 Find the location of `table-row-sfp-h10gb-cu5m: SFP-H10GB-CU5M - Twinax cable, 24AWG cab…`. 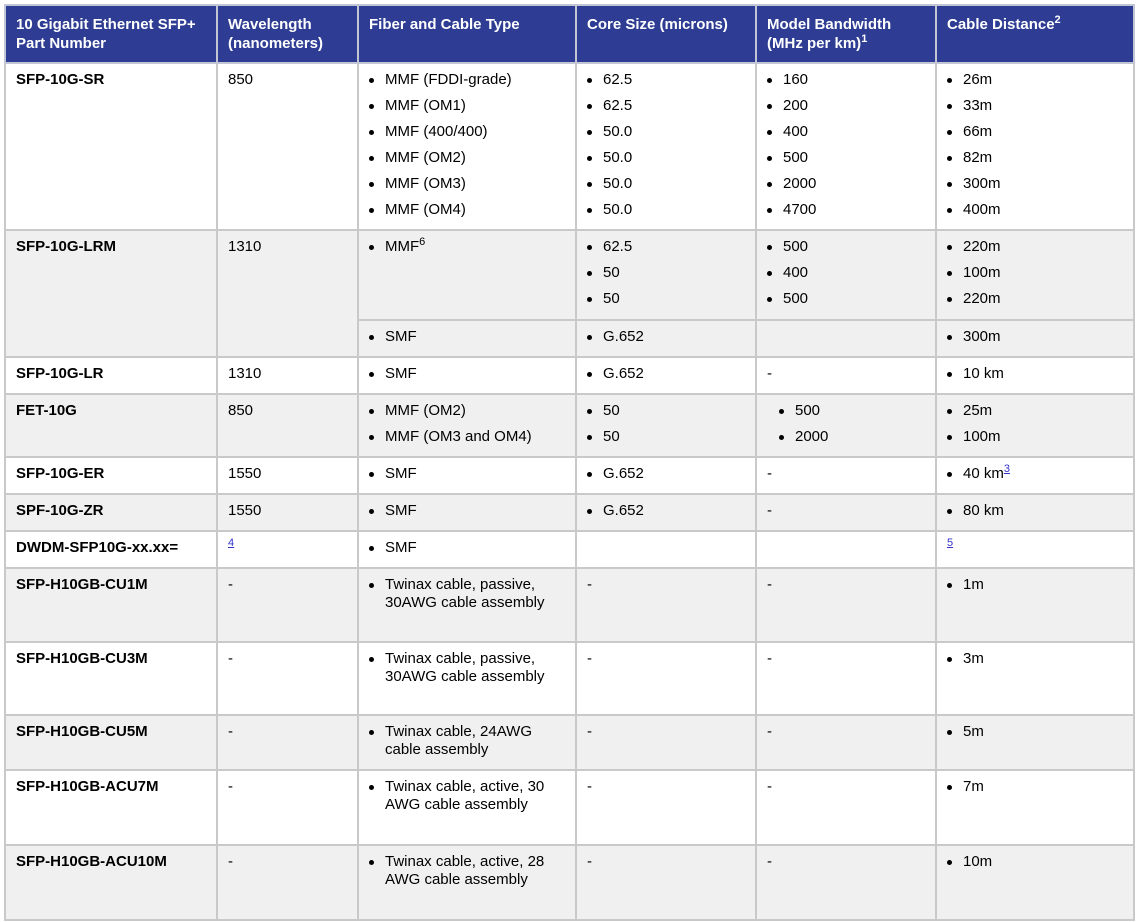

table-row-sfp-h10gb-cu5m: SFP-H10GB-CU5M - Twinax cable, 24AWG cab… is located at coordinates (569, 742).